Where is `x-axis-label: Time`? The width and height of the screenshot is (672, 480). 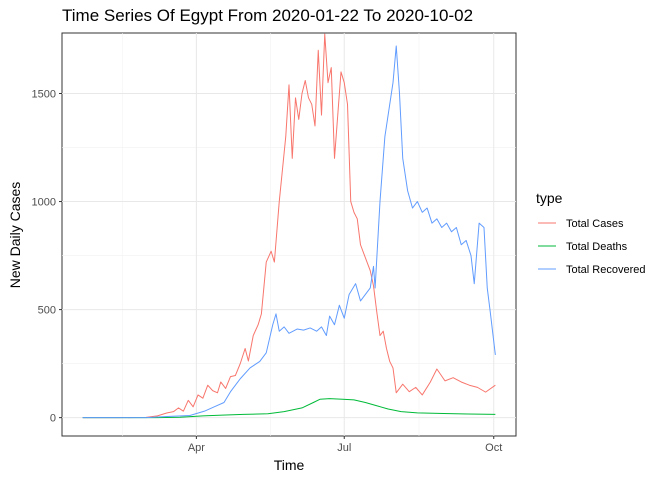
x-axis-label: Time is located at coordinates (289, 465).